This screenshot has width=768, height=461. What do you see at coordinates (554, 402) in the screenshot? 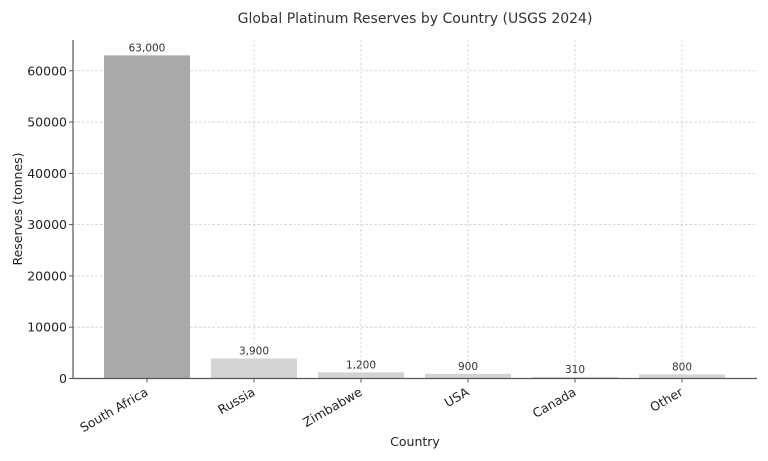
I see `x-tick-label: Canada` at bounding box center [554, 402].